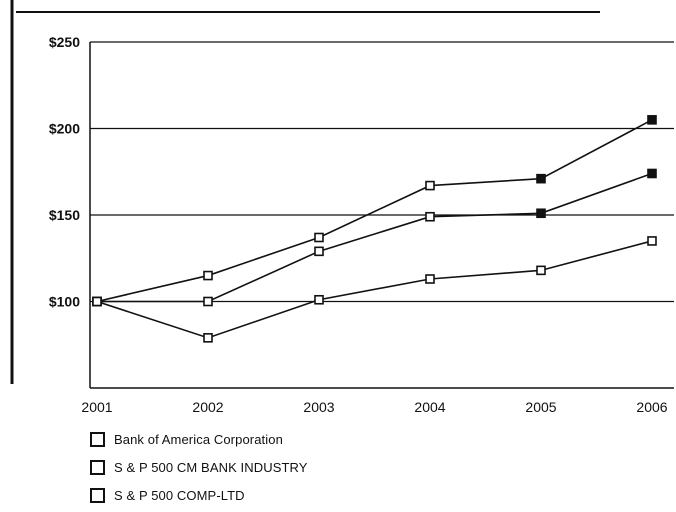 The width and height of the screenshot is (676, 512). Describe the element at coordinates (318, 407) in the screenshot. I see `x-tick-label: 2003` at that location.